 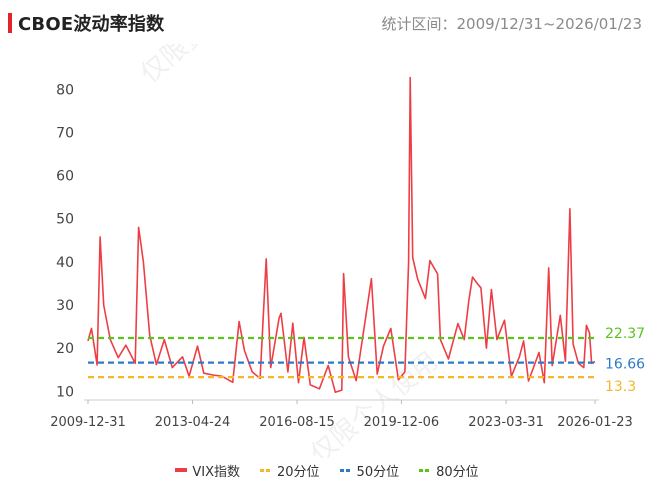 I want to click on percentile-label-p80: 22.37, so click(x=625, y=334).